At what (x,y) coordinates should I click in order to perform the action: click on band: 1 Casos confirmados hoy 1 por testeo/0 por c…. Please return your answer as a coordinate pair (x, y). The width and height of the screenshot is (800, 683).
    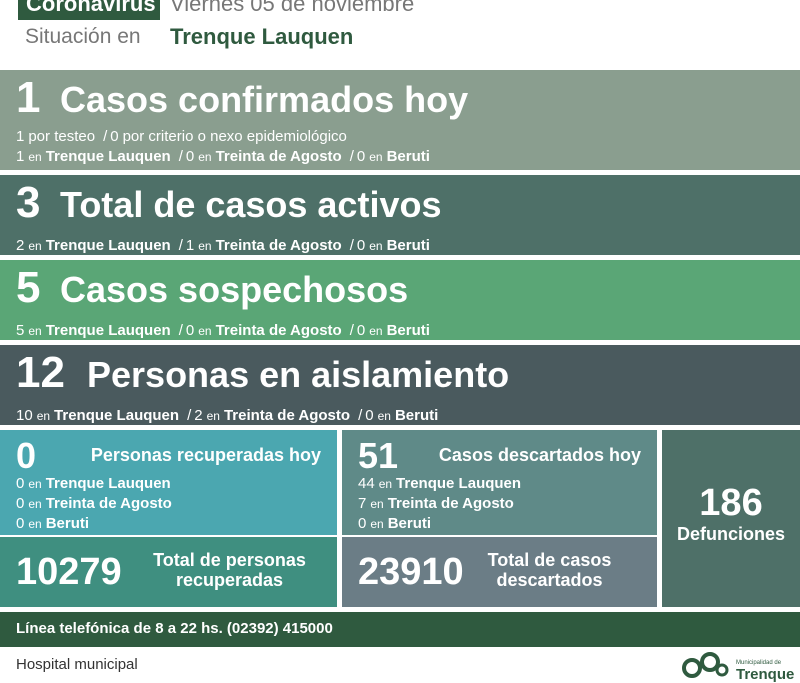
    Looking at the image, I should click on (400, 120).